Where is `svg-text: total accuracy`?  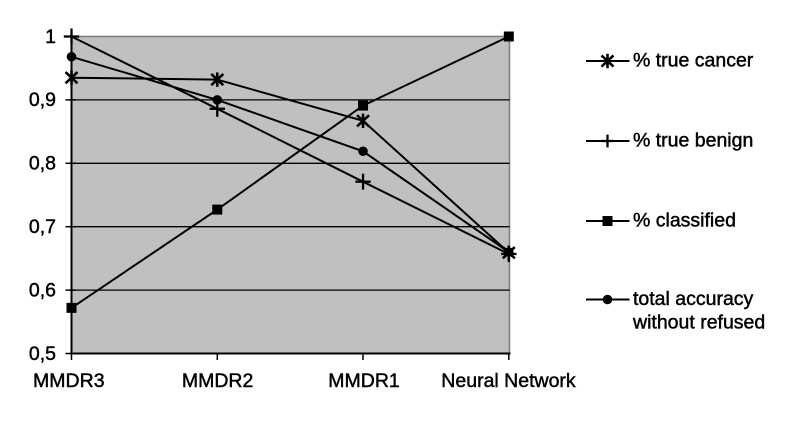 svg-text: total accuracy is located at coordinates (693, 299).